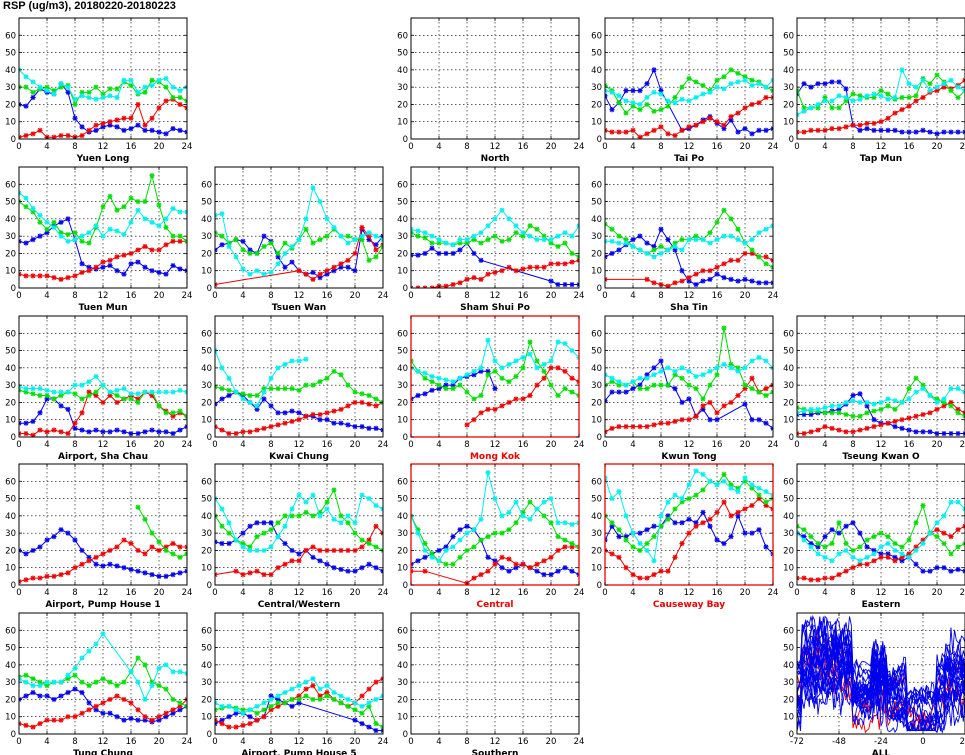 The height and width of the screenshot is (755, 965). I want to click on y-tick-label: 10, so click(788, 569).